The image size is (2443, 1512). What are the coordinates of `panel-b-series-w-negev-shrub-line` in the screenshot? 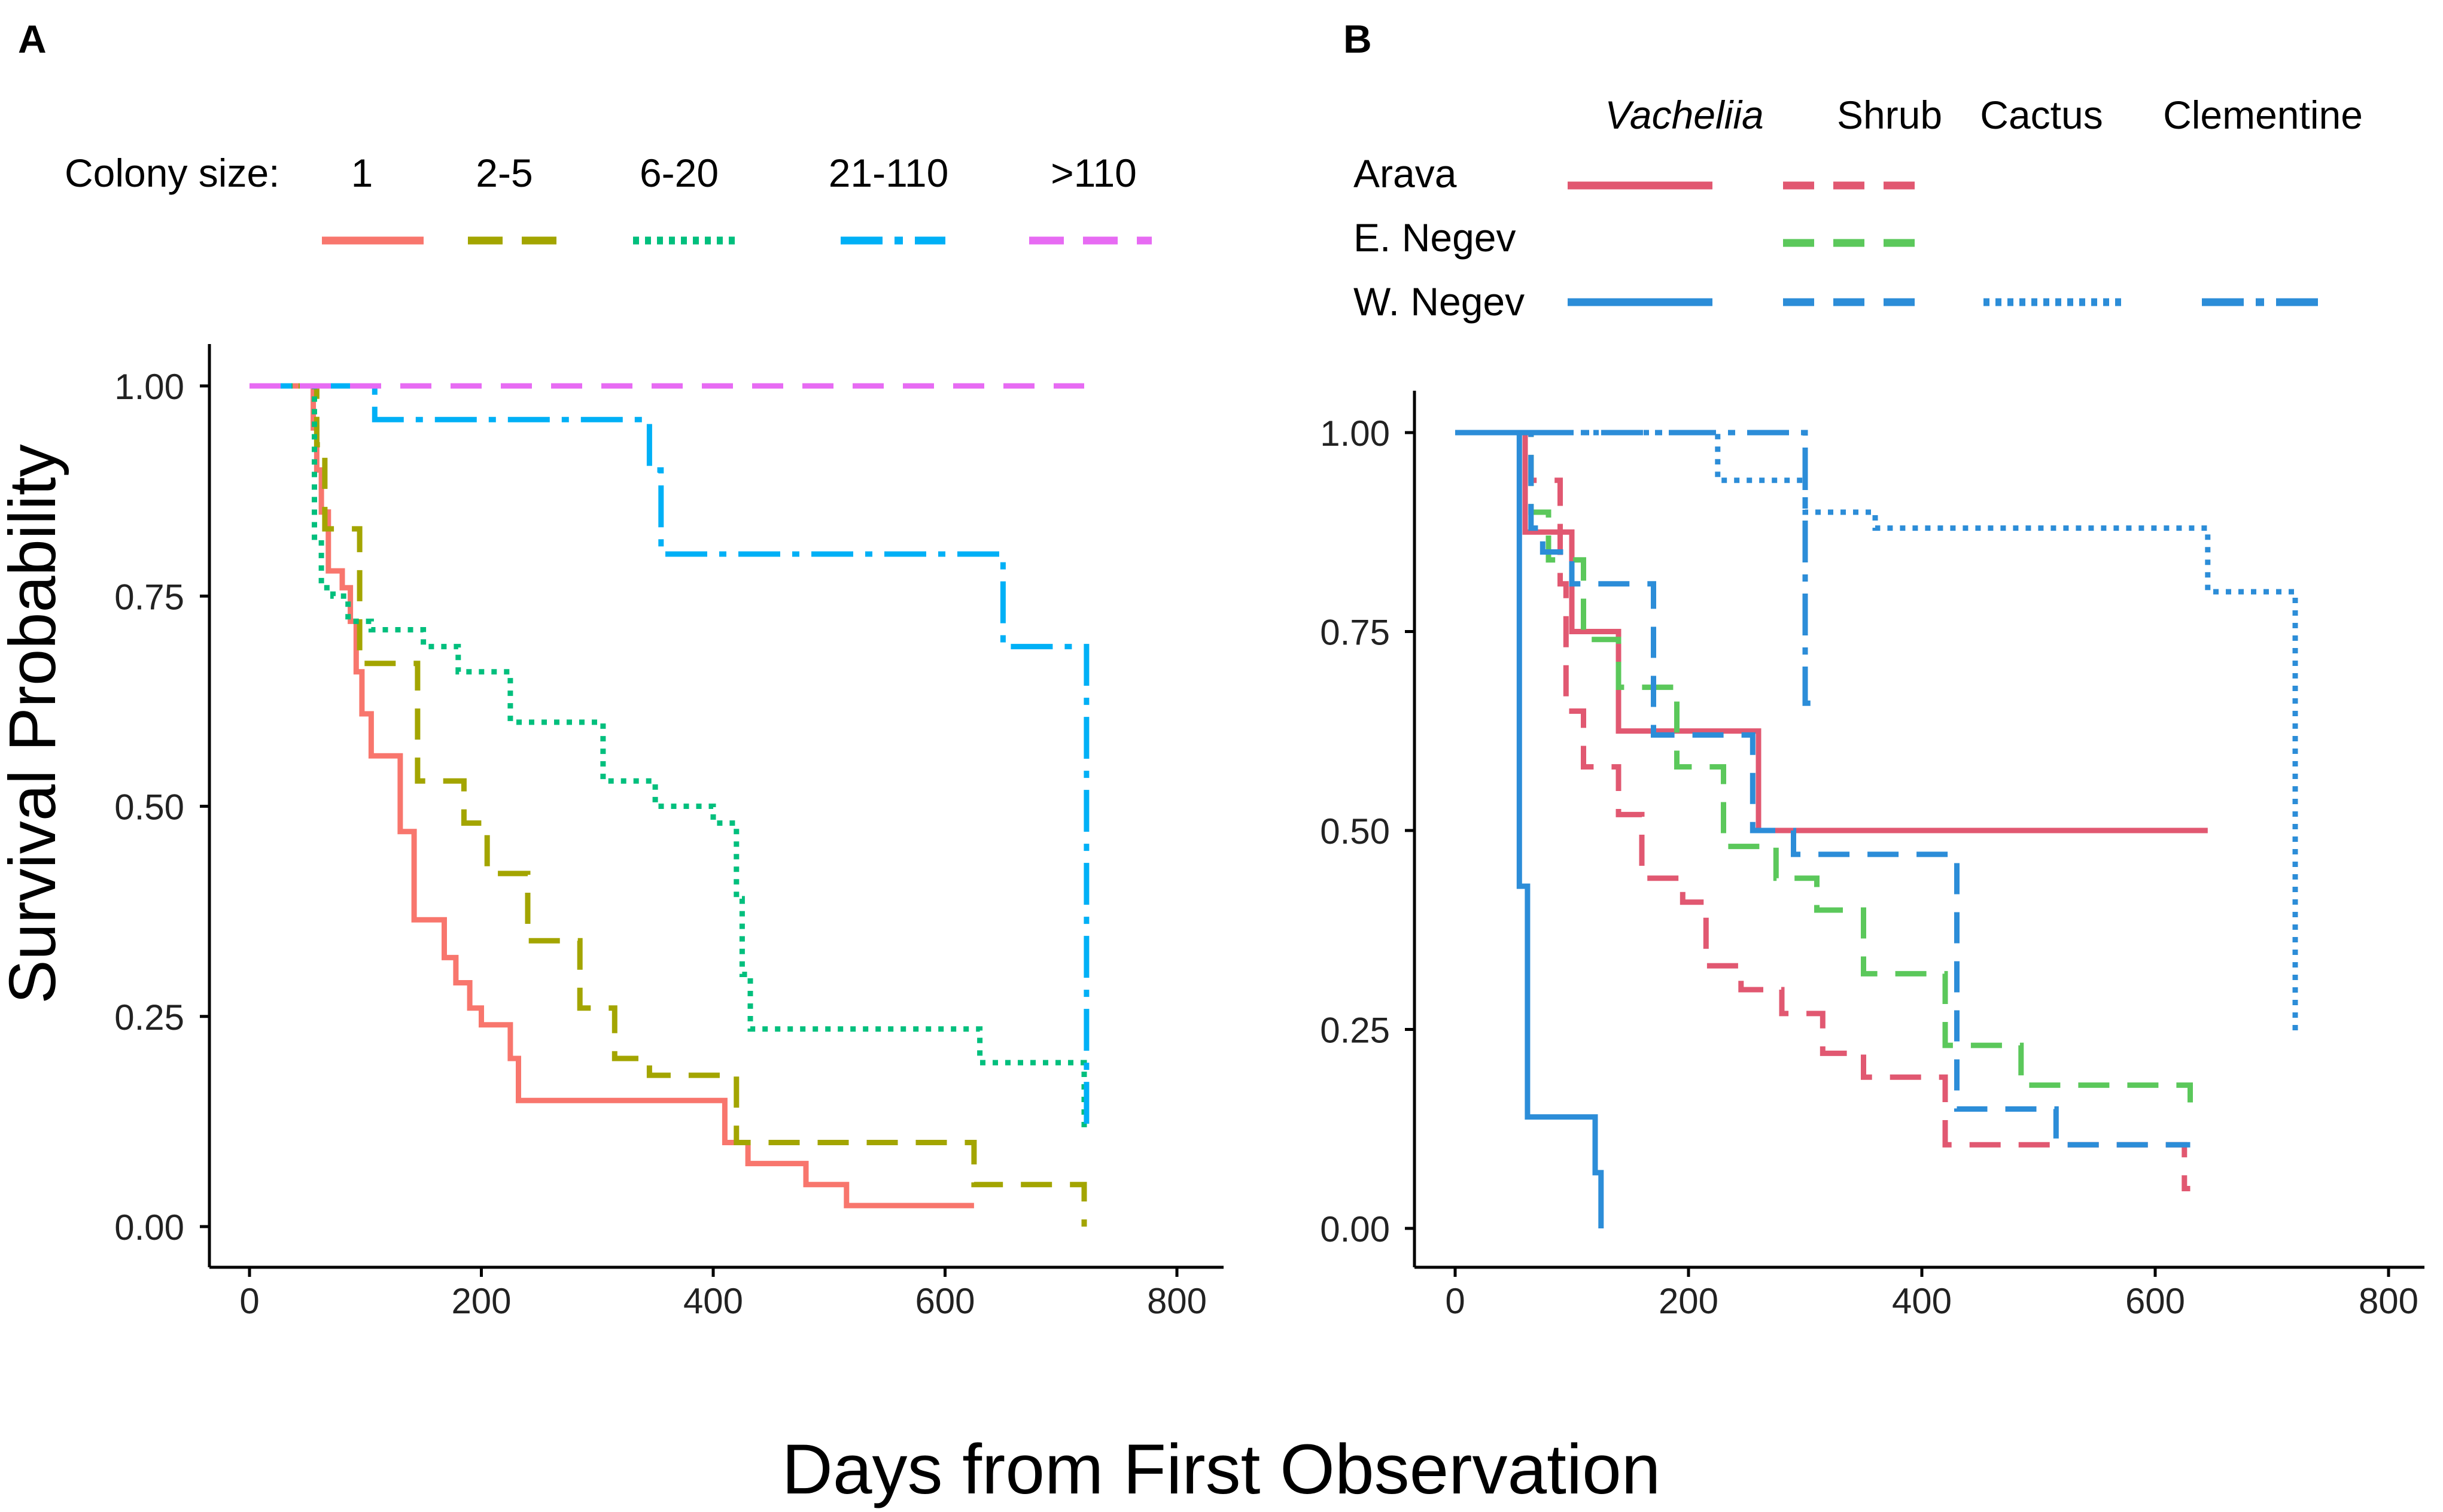 It's located at (1823, 789).